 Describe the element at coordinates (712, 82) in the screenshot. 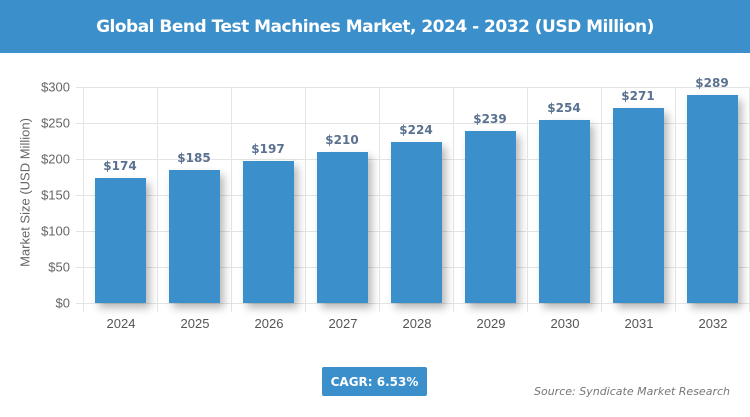

I see `bar-value-label: $289` at that location.